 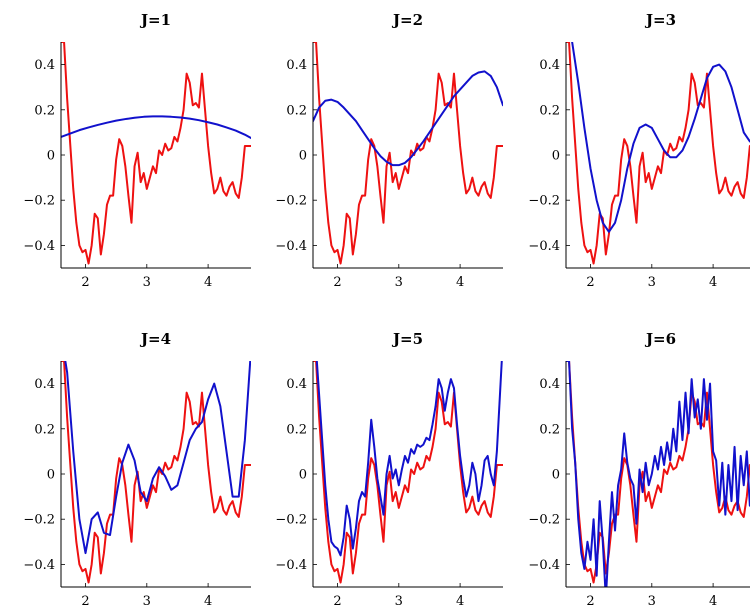 I want to click on panel-j5: J=5 −0.4 −0.2 0 0.2 0.4 2 3 4, so click(x=389, y=469).